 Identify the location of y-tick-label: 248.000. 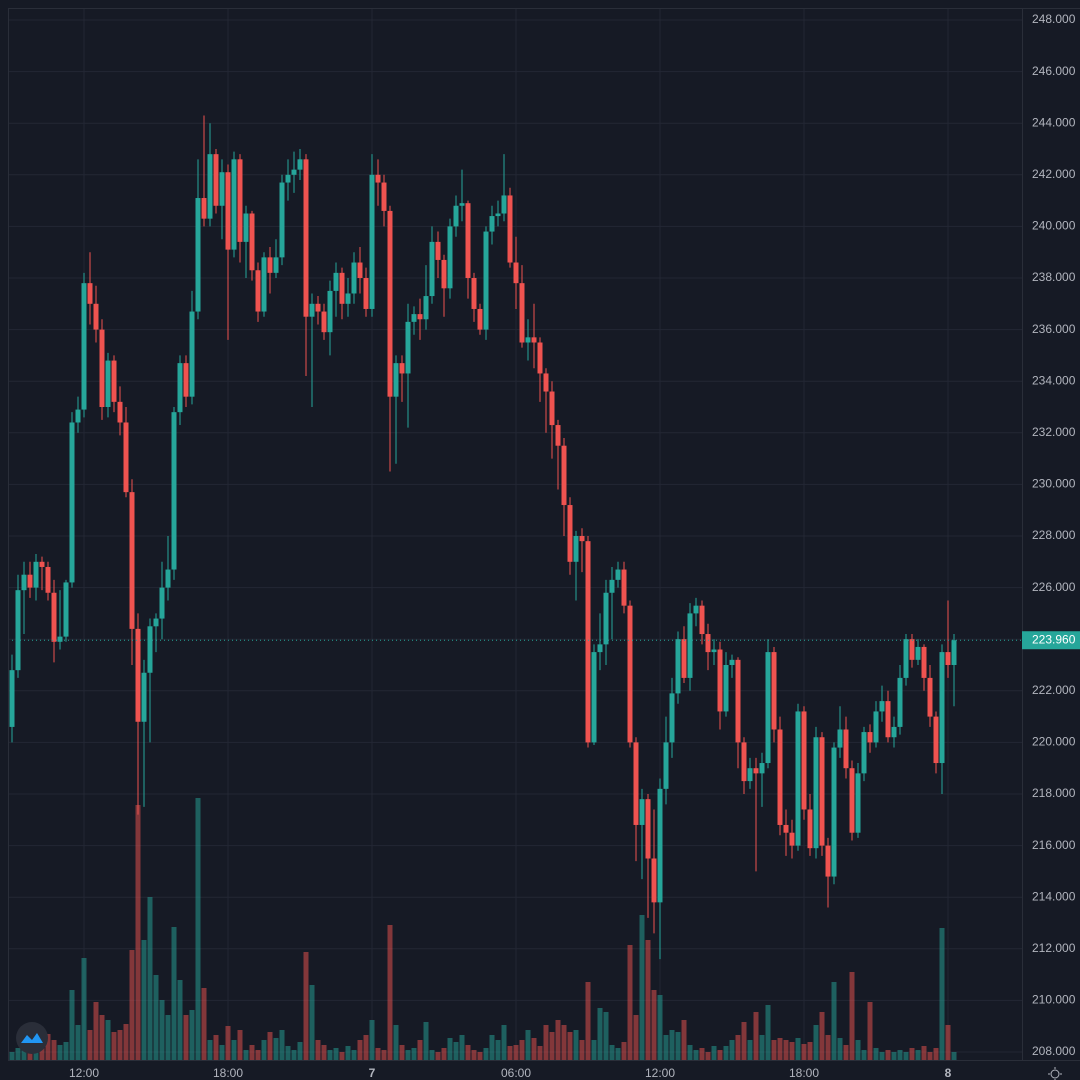
(1054, 19).